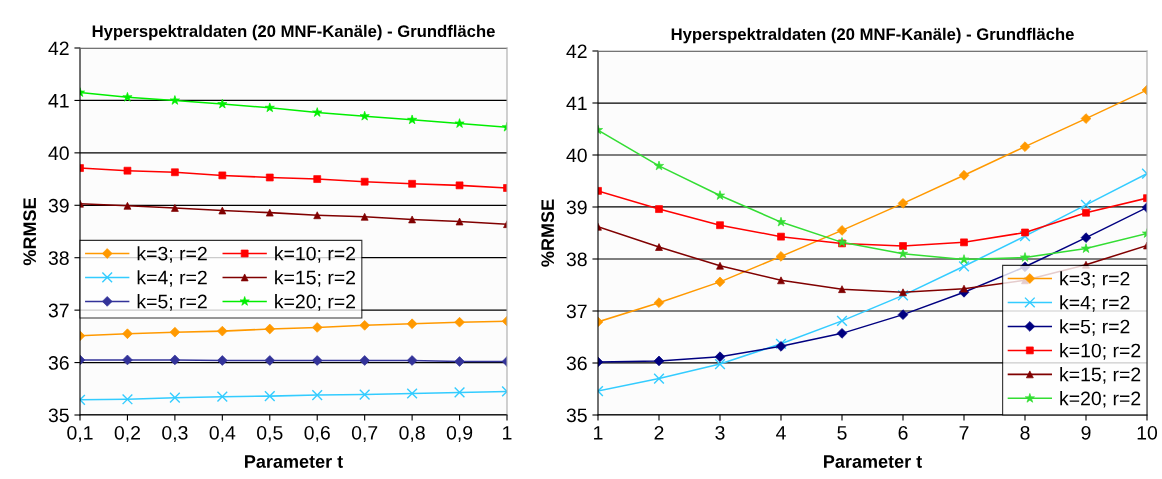  I want to click on x-tick-label: 0,3, so click(175, 433).